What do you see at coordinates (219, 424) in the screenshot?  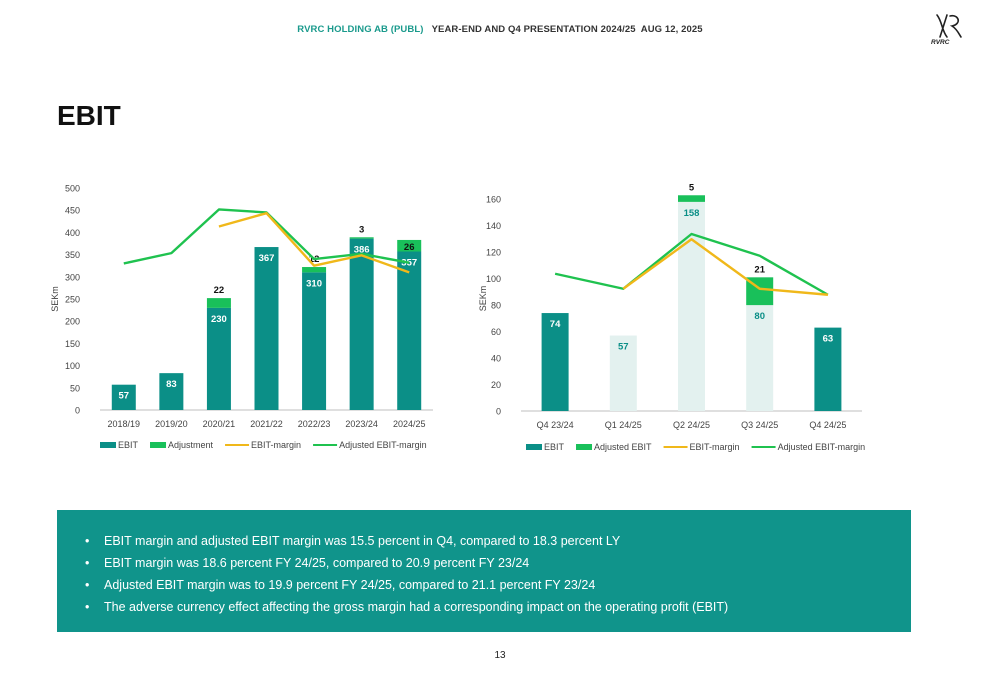 I see `x-tick-label: 2020/21` at bounding box center [219, 424].